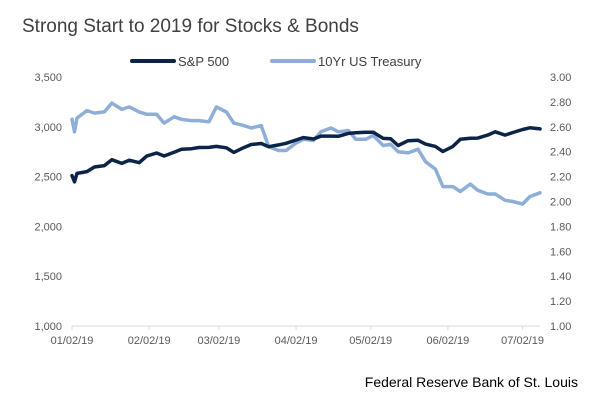 This screenshot has width=594, height=408. What do you see at coordinates (560, 153) in the screenshot?
I see `y-right-tick-label: 2.40` at bounding box center [560, 153].